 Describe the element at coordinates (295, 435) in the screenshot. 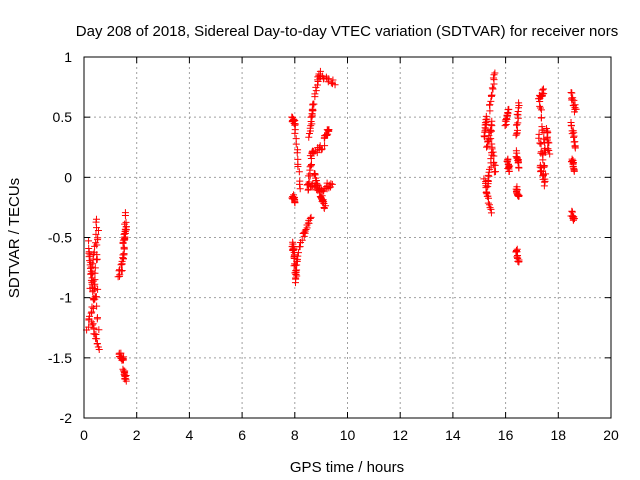

I see `x-tick-label: 8` at that location.